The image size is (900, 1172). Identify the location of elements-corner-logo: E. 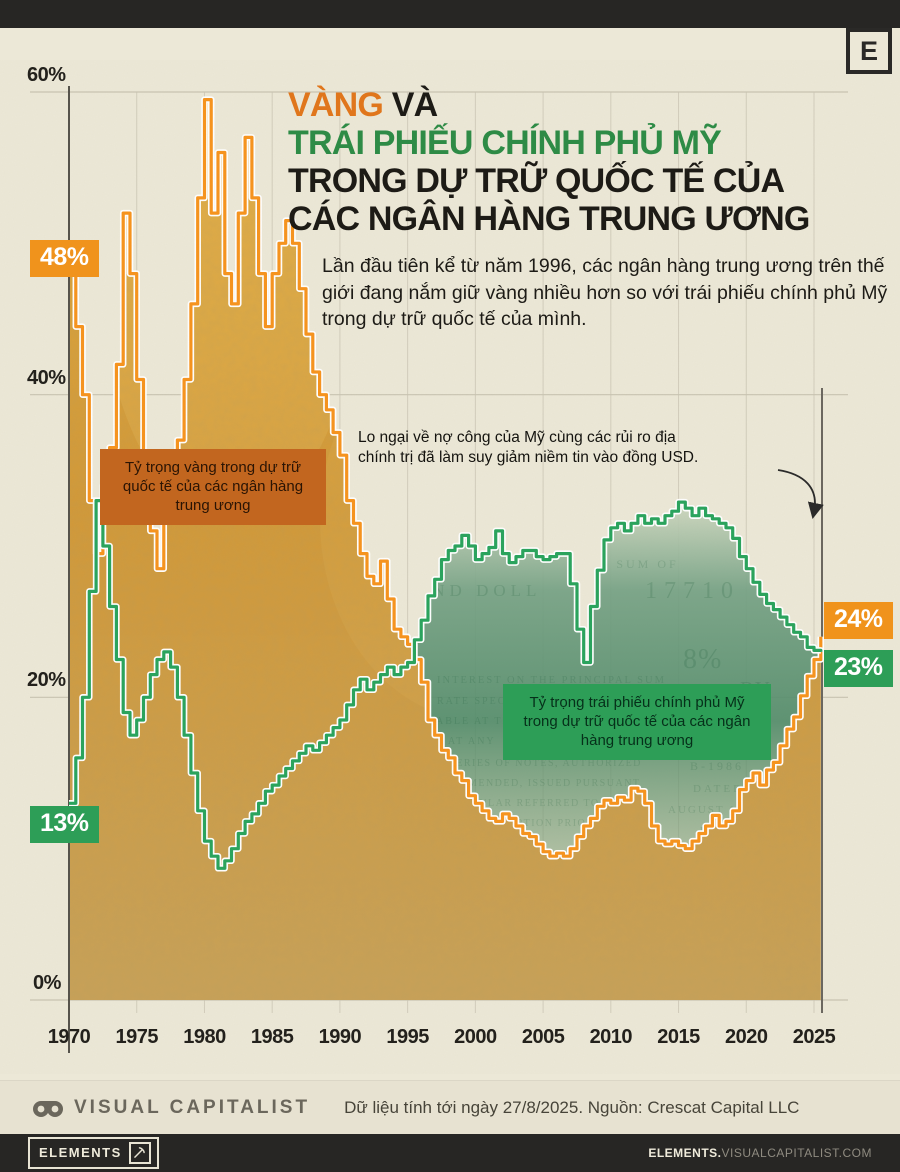
(869, 51).